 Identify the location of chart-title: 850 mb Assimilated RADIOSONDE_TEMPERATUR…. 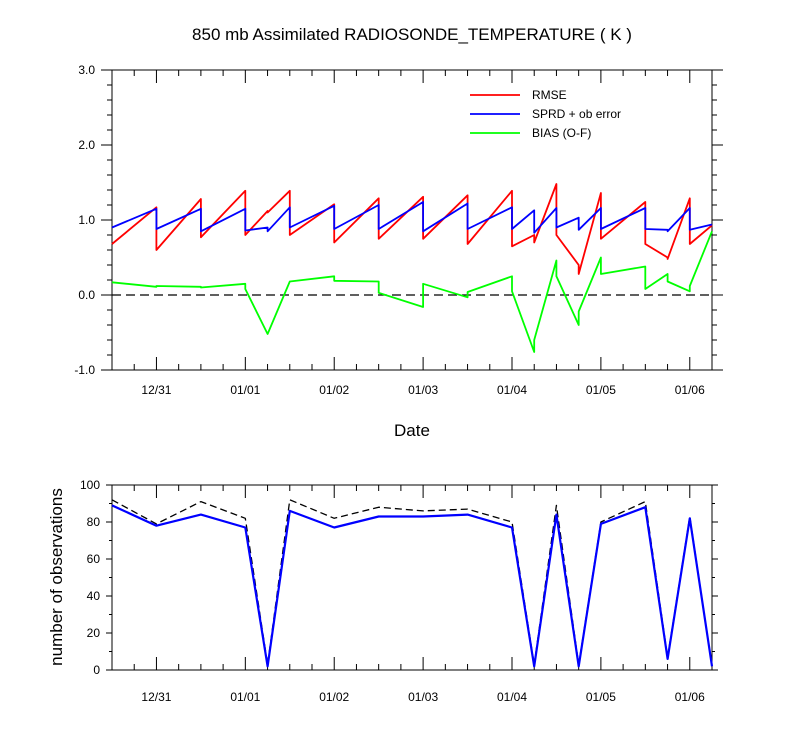
(412, 34).